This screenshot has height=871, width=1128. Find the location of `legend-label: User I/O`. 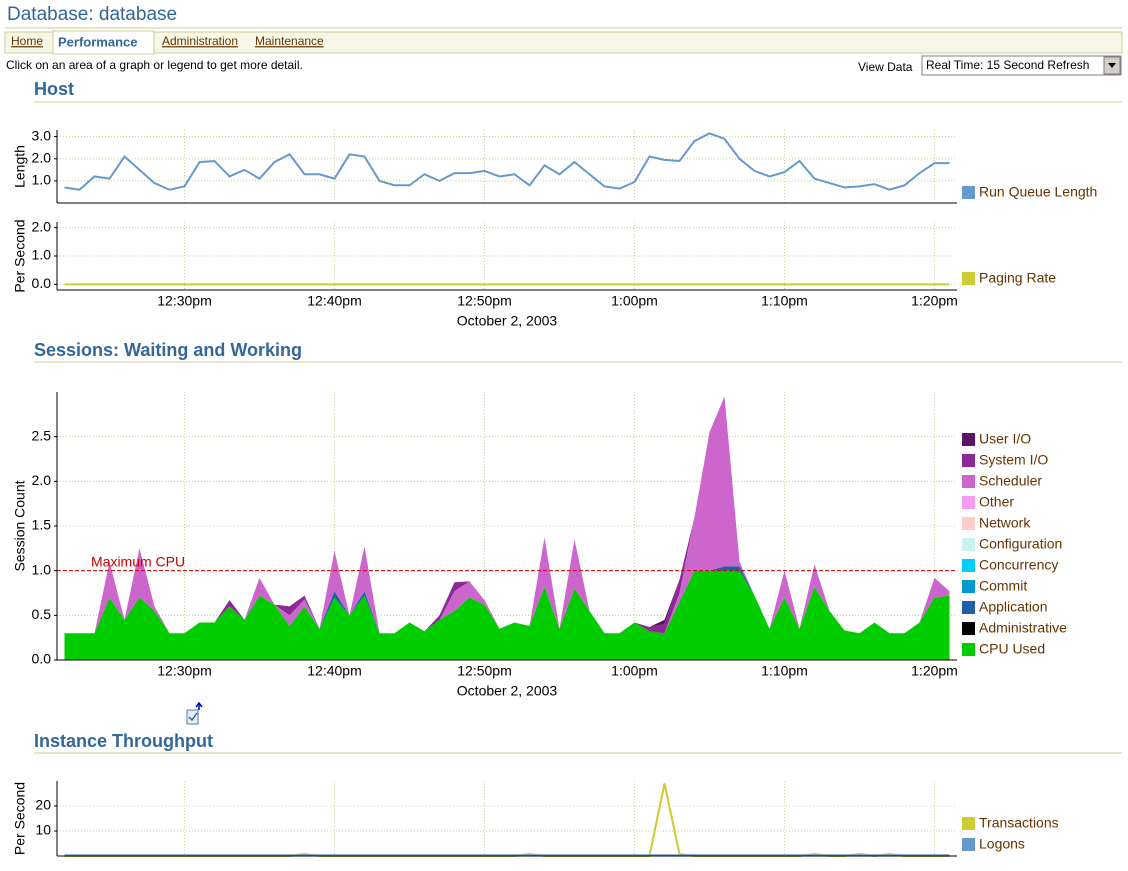

legend-label: User I/O is located at coordinates (1005, 439).